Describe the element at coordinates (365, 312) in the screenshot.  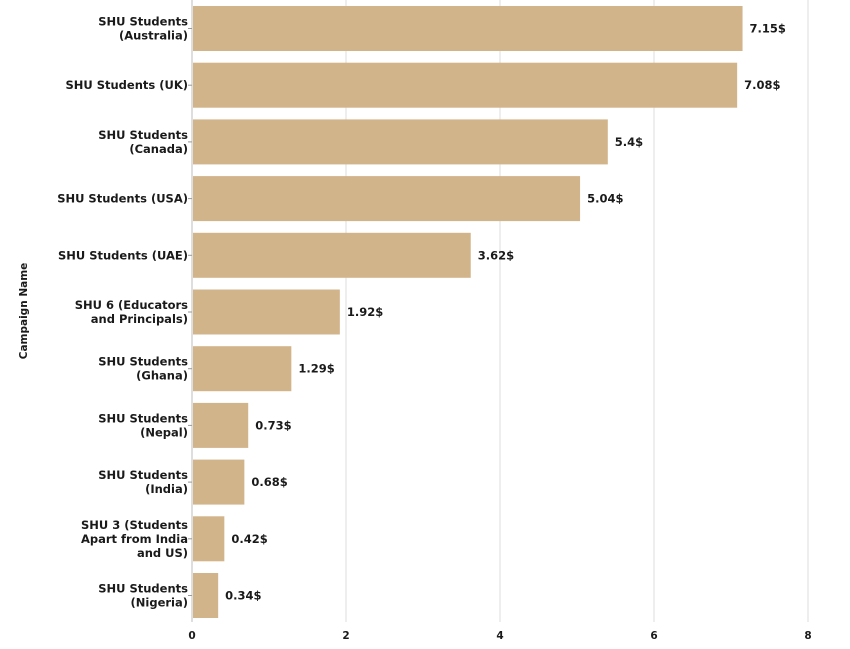
I see `value-label: 1.92$` at that location.